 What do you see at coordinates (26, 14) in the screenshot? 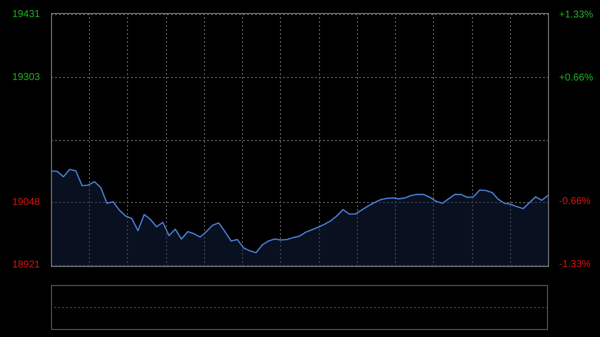
I see `y-tick-label: 19431` at bounding box center [26, 14].